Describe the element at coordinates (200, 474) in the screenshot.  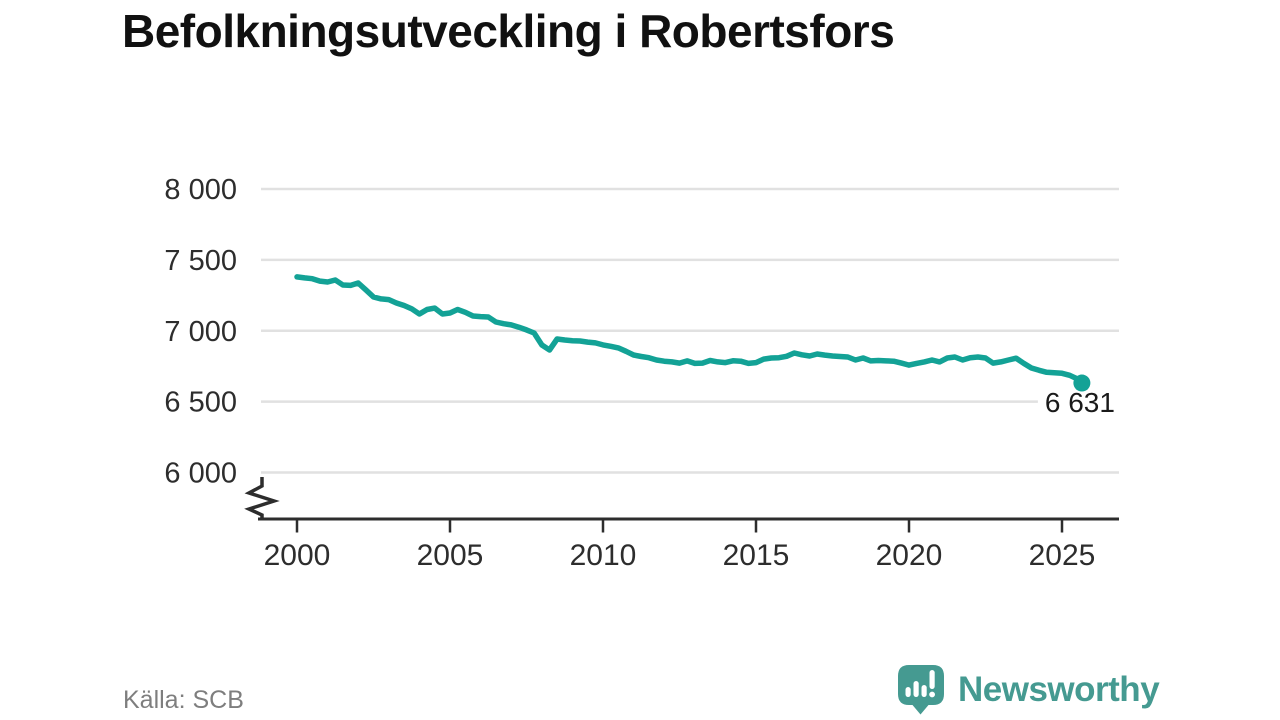
I see `y-tick-label: 6 000` at that location.